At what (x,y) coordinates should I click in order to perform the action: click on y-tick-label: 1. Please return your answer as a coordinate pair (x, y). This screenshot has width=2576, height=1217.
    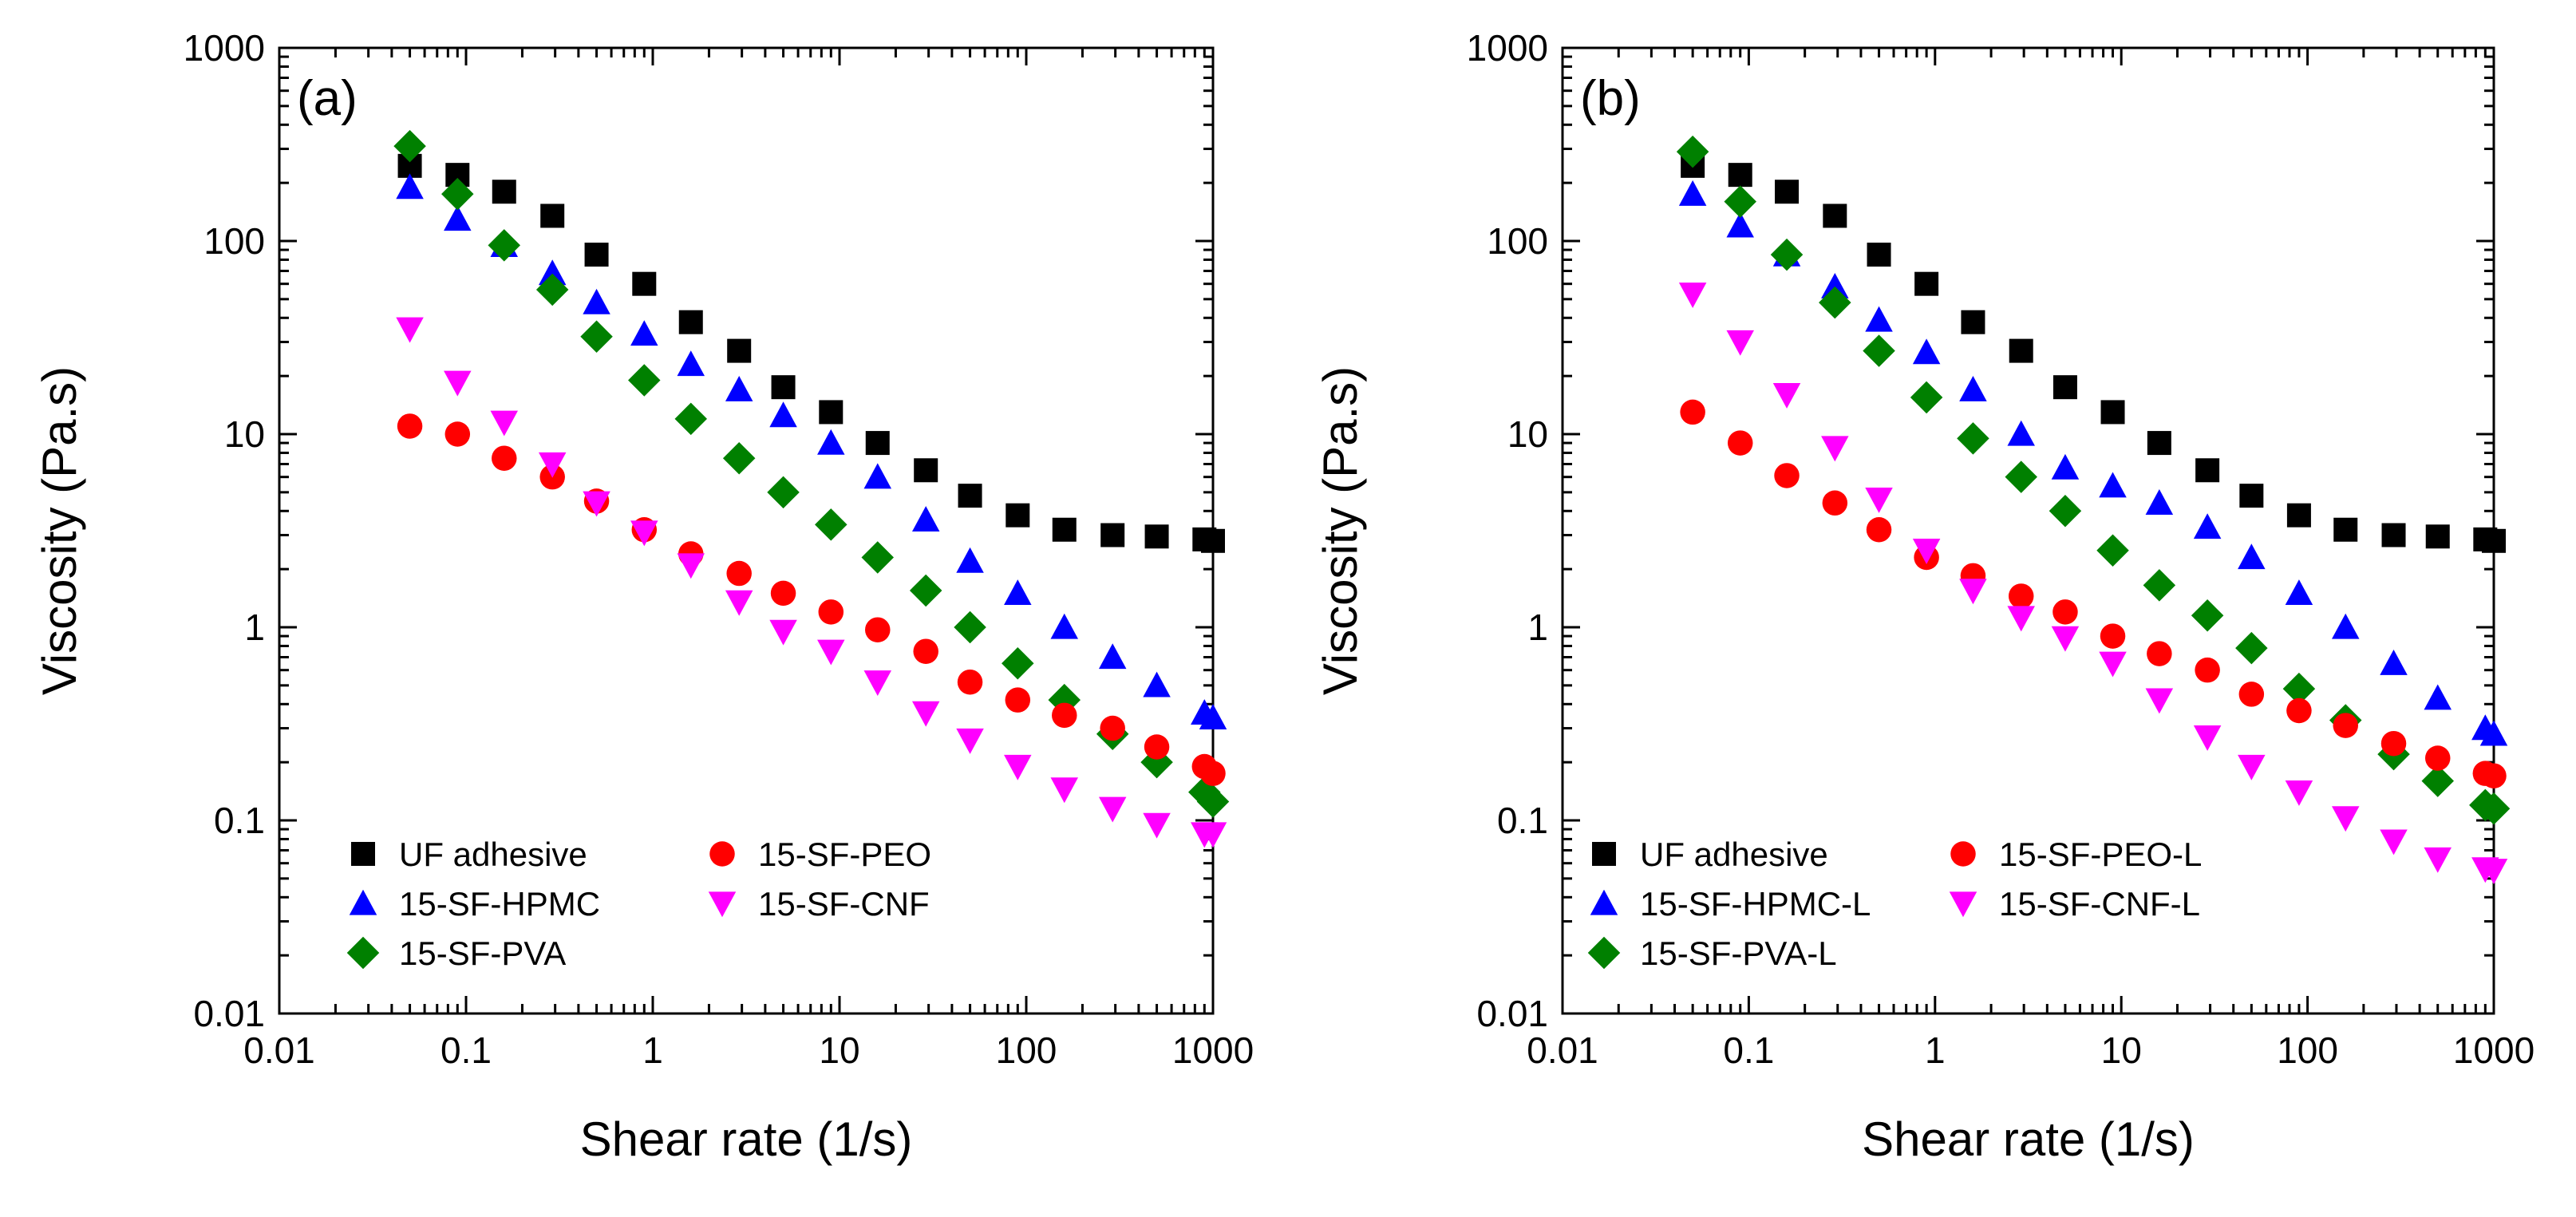
    Looking at the image, I should click on (254, 627).